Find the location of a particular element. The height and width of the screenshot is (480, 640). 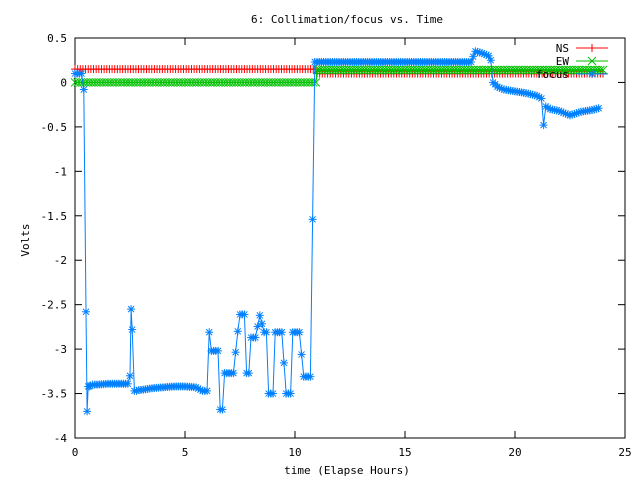

x-axis-label: time (Elapse Hours) is located at coordinates (347, 470).